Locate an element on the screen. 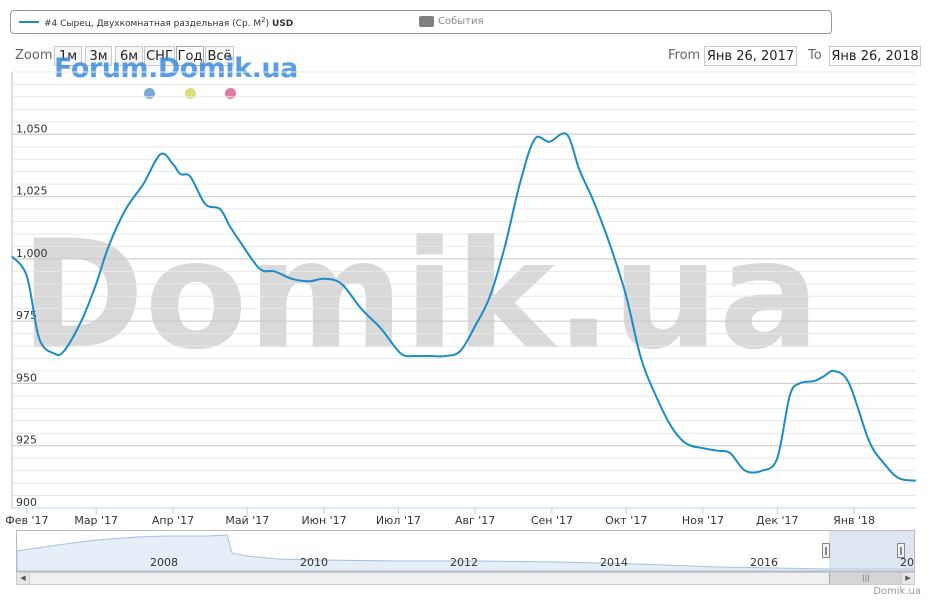  zoom-6m-button: 6м is located at coordinates (129, 56).